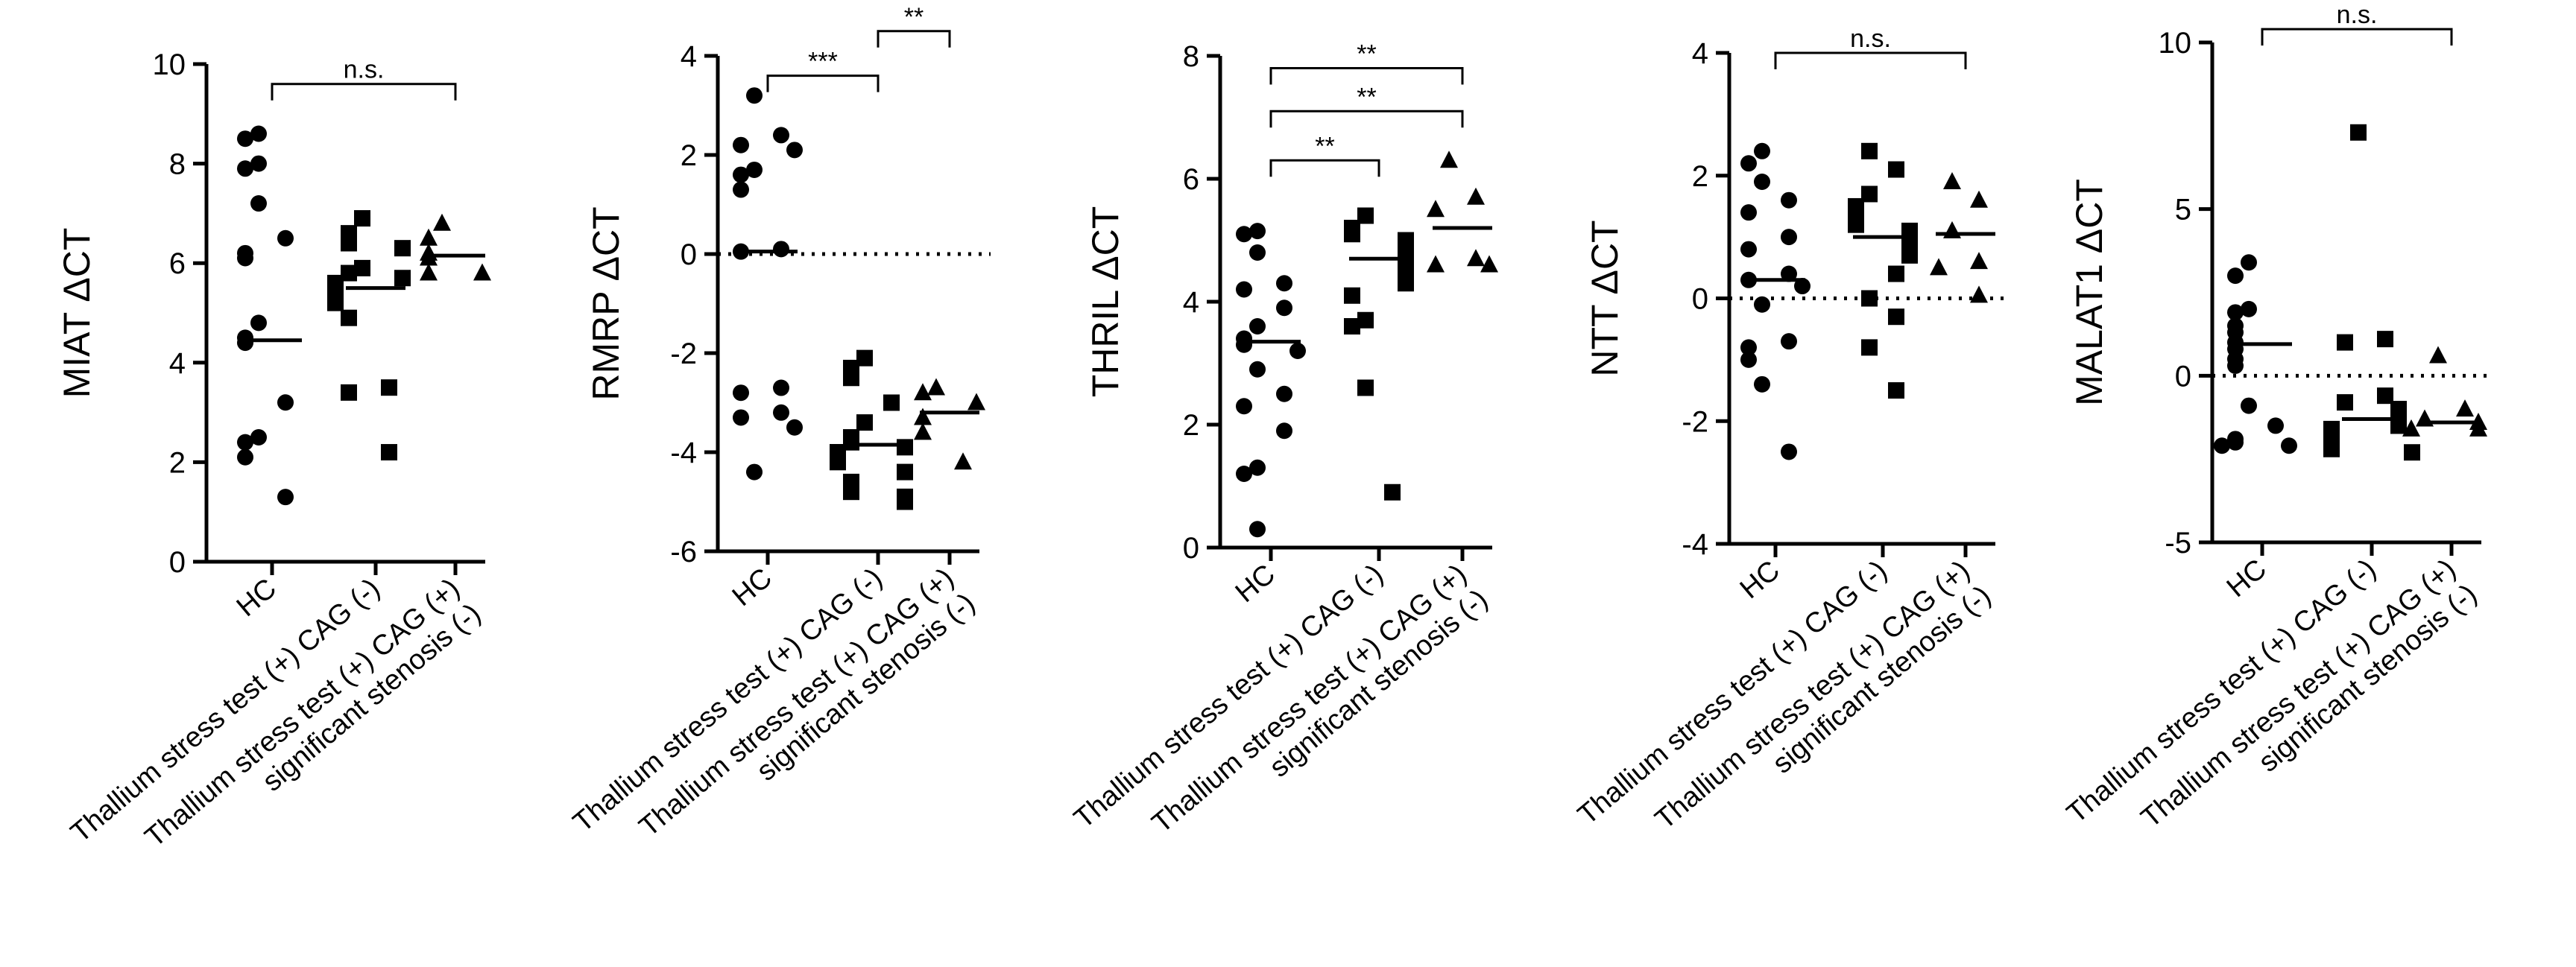  Describe the element at coordinates (1191, 548) in the screenshot. I see `y-tick-label: 0` at that location.